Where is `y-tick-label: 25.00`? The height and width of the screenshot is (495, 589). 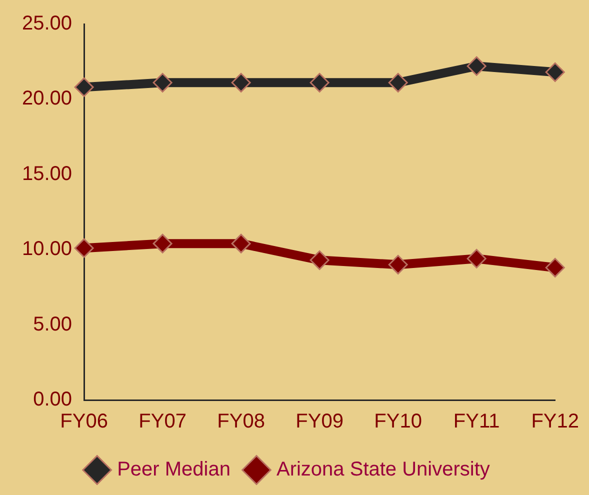
y-tick-label: 25.00 is located at coordinates (47, 23).